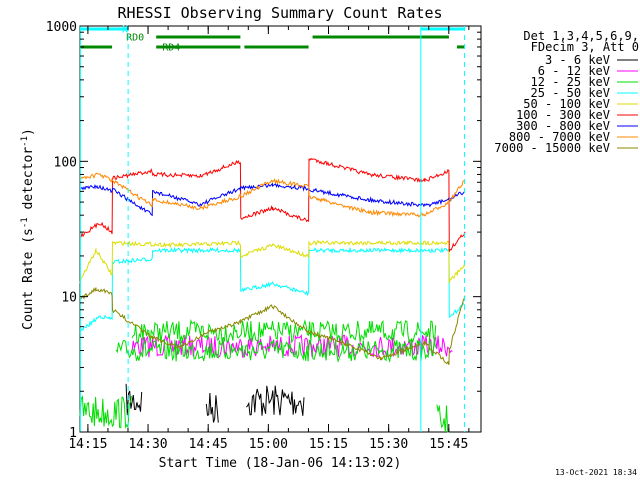 This screenshot has height=480, width=640. I want to click on legend-label-7000-15000-kev: 7000 - 15000 keV, so click(552, 148).